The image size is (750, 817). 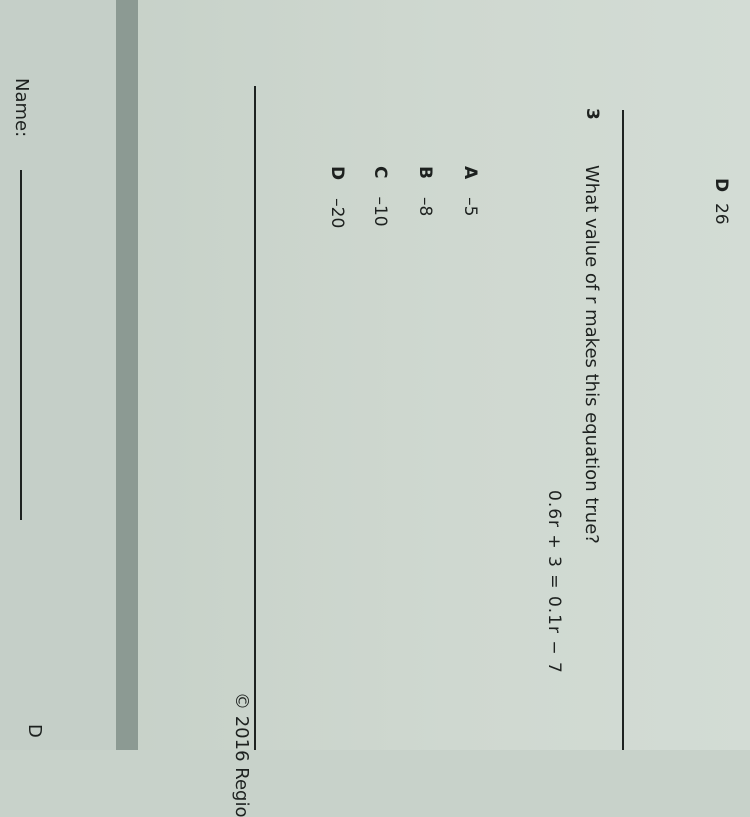 I want to click on question-divider-bottom, so click(x=255, y=418).